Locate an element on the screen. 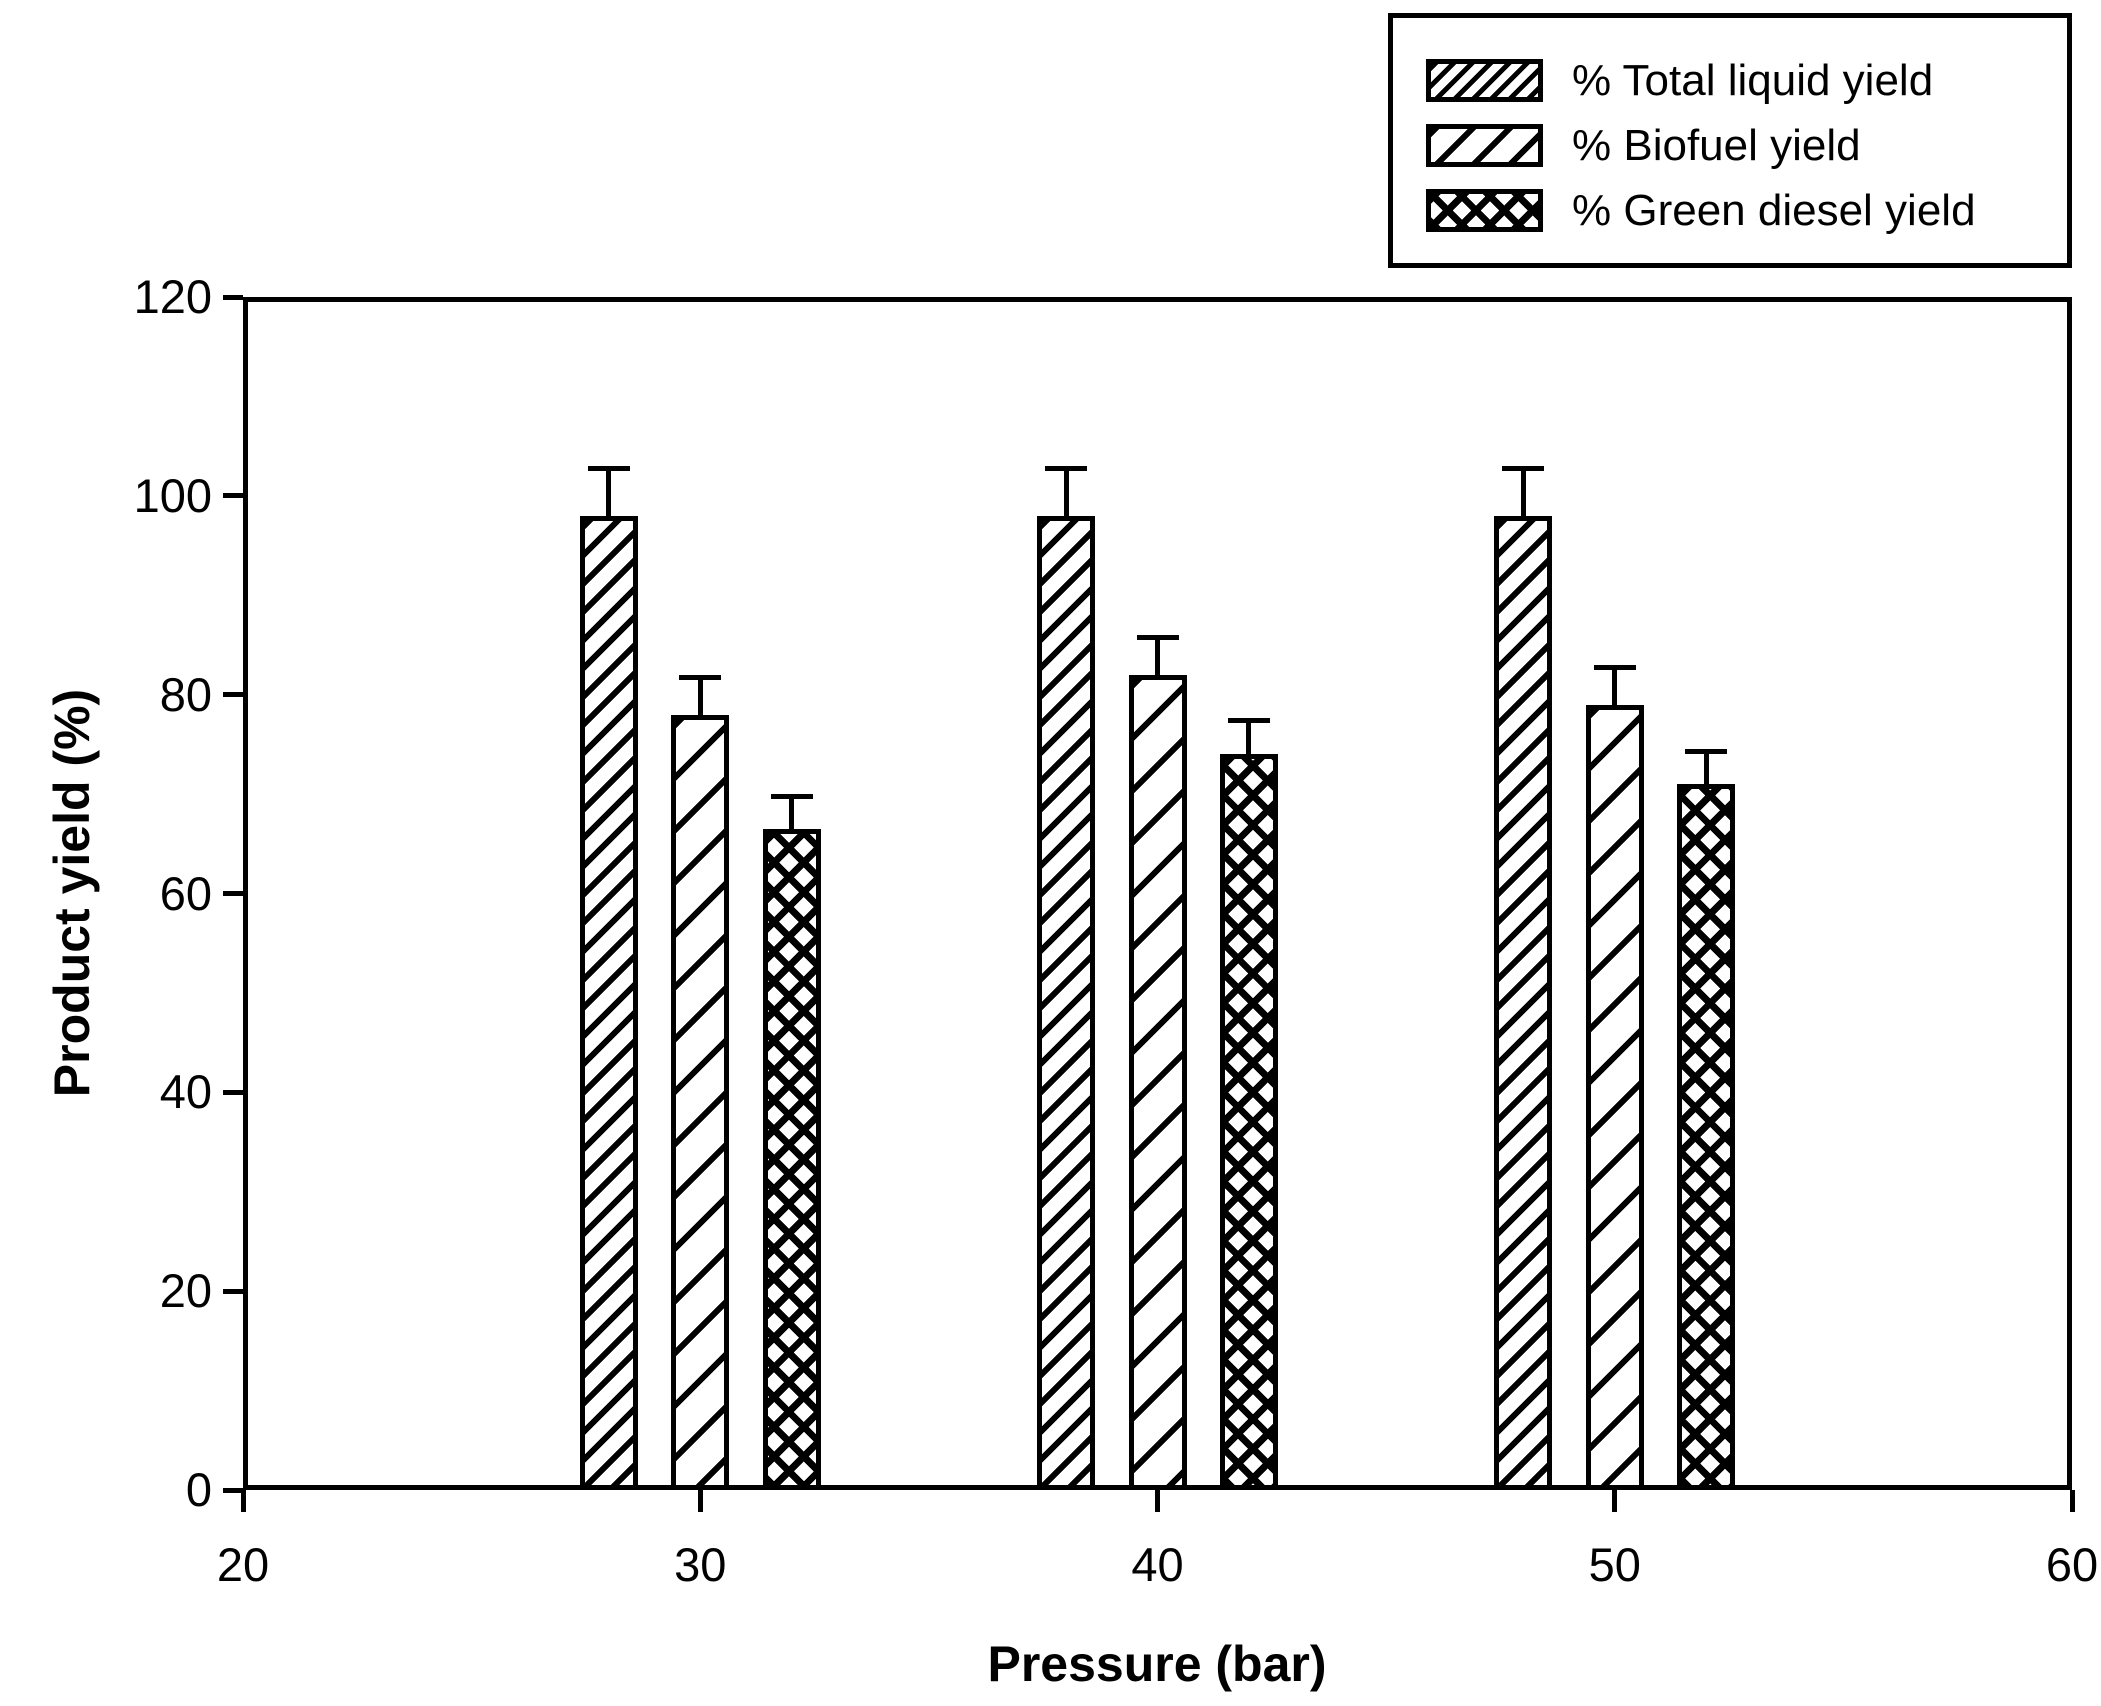  x-axis-tick-label: 30 is located at coordinates (700, 1564).